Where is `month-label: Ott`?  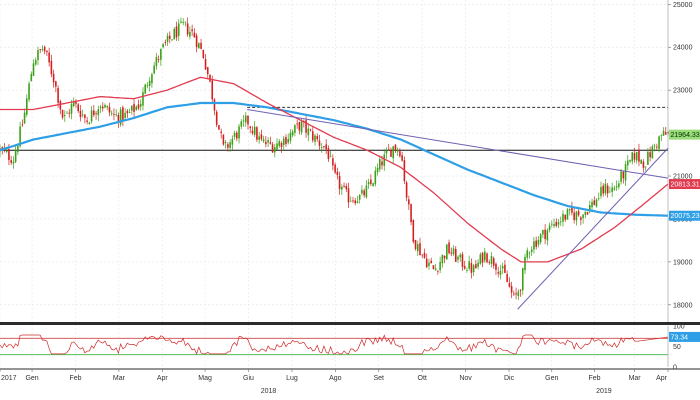
month-label: Ott is located at coordinates (422, 378).